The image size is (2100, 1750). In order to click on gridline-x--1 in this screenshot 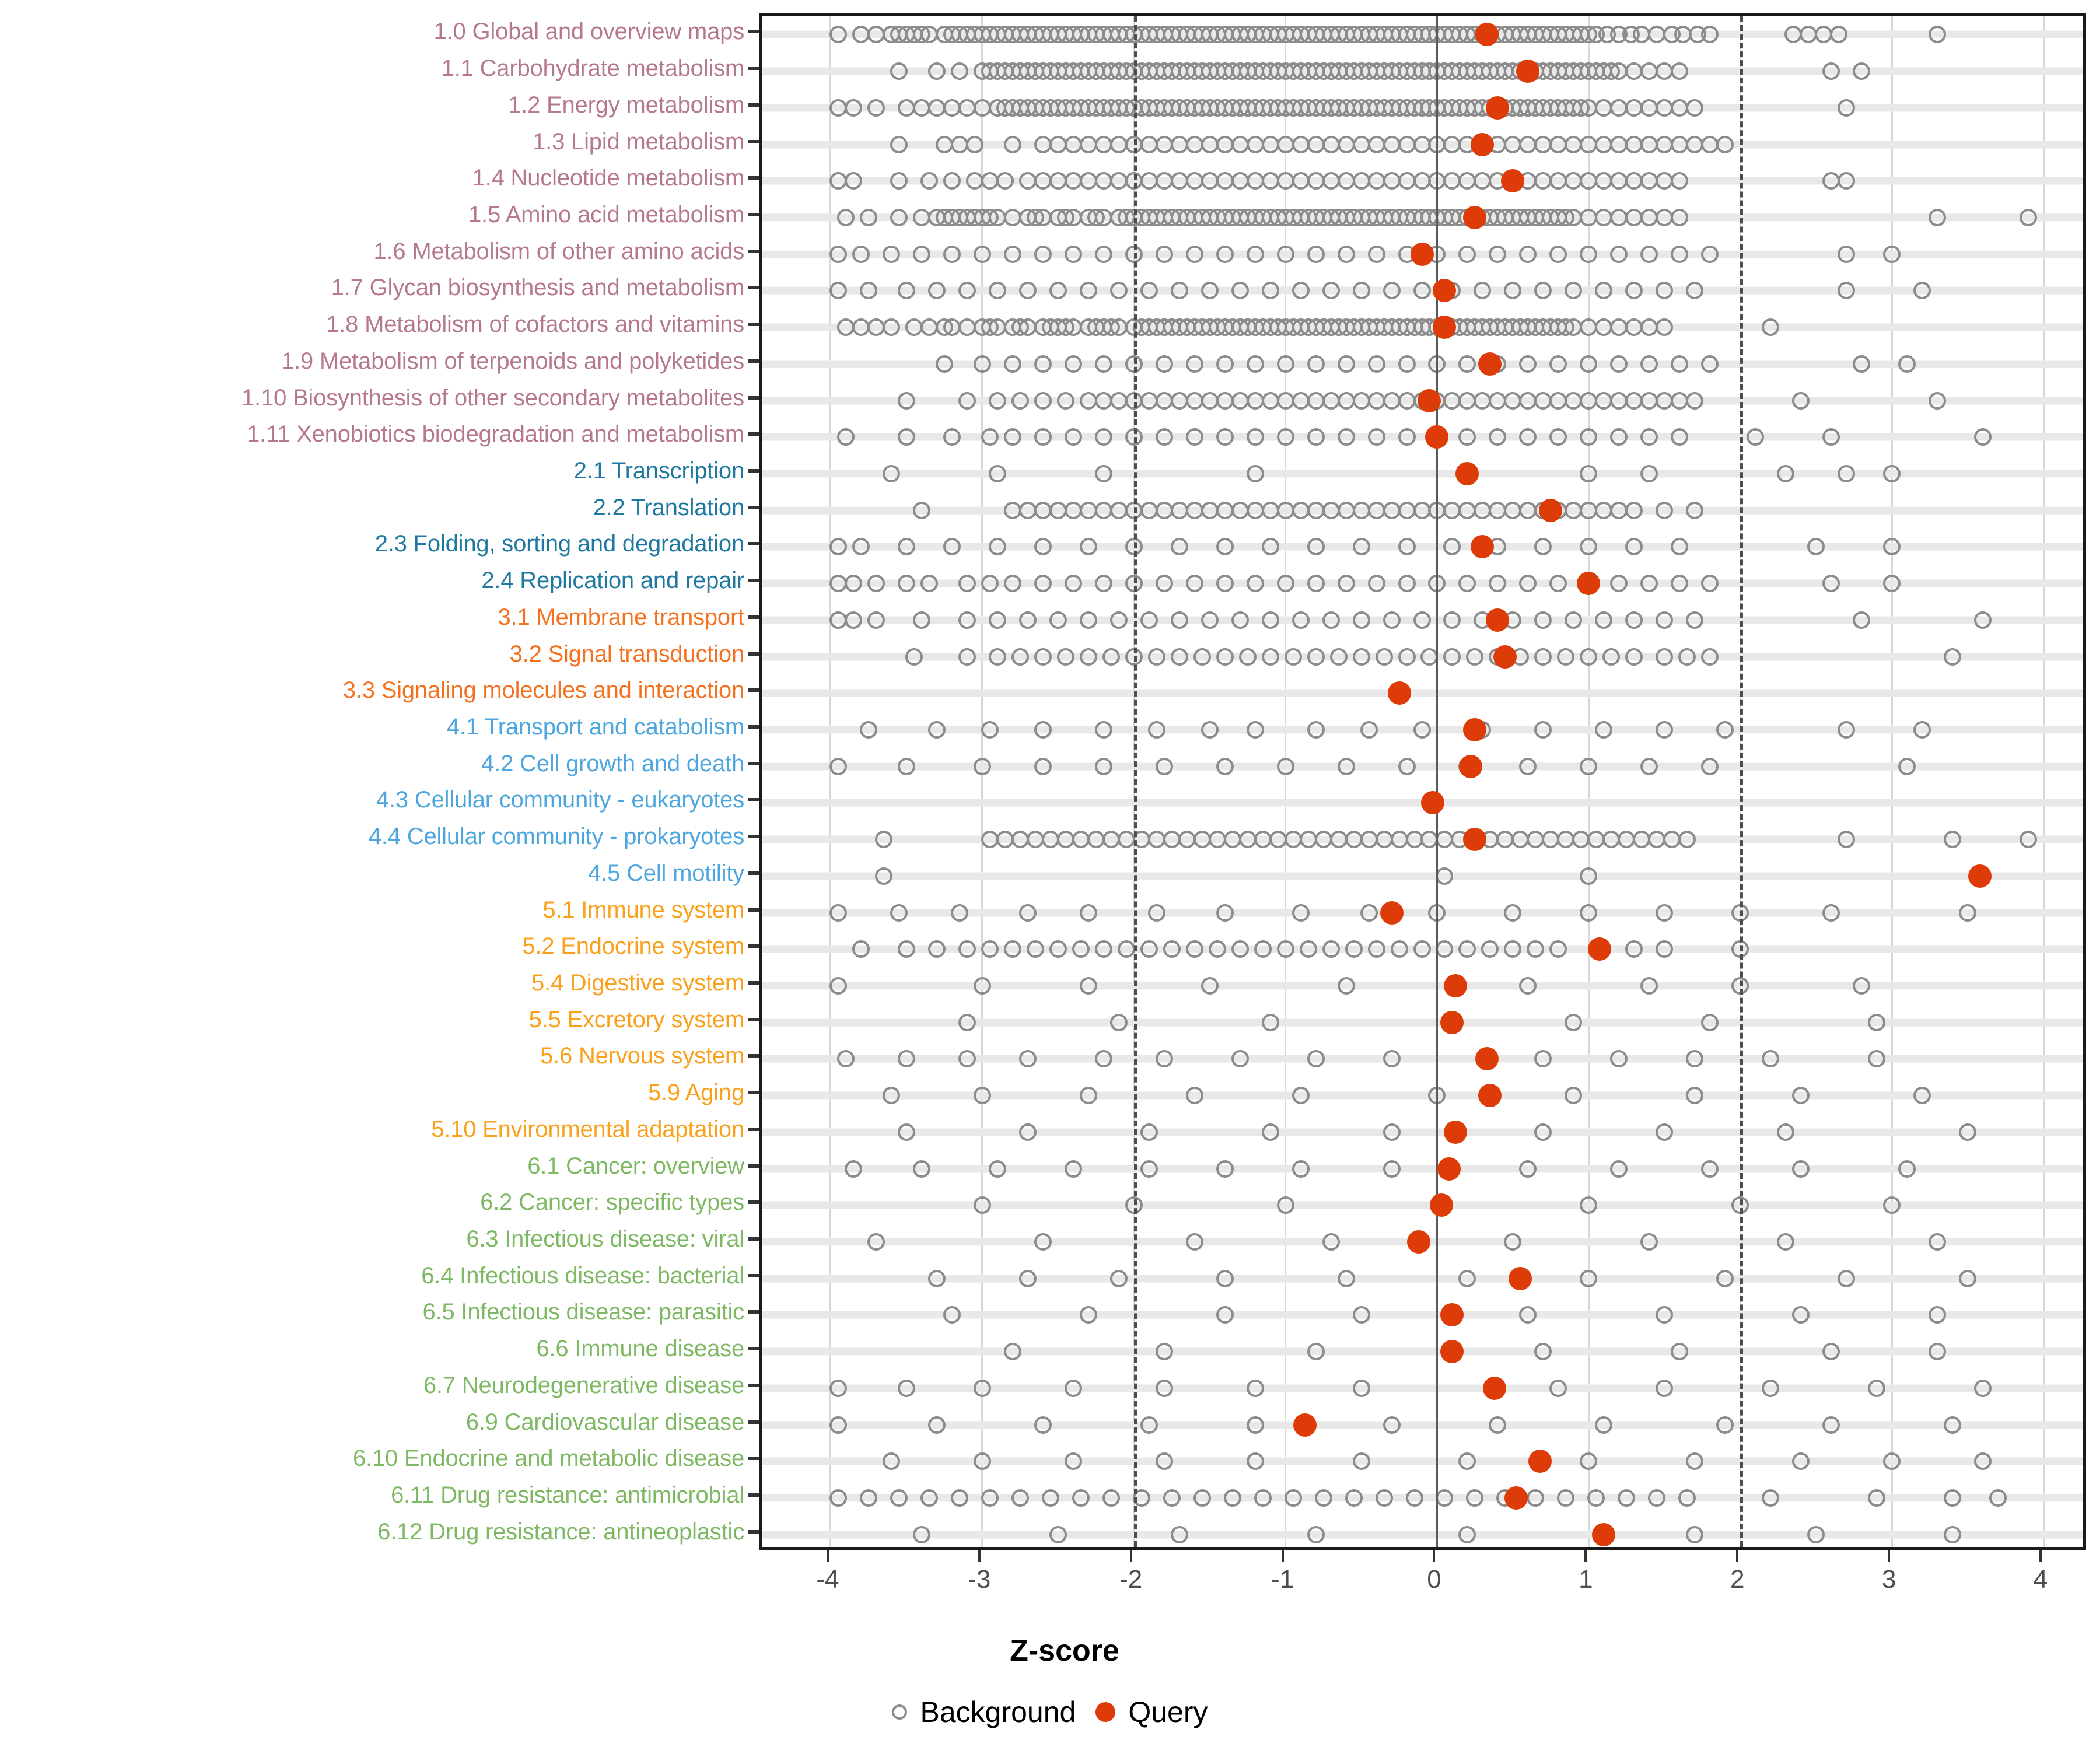, I will do `click(1286, 781)`.